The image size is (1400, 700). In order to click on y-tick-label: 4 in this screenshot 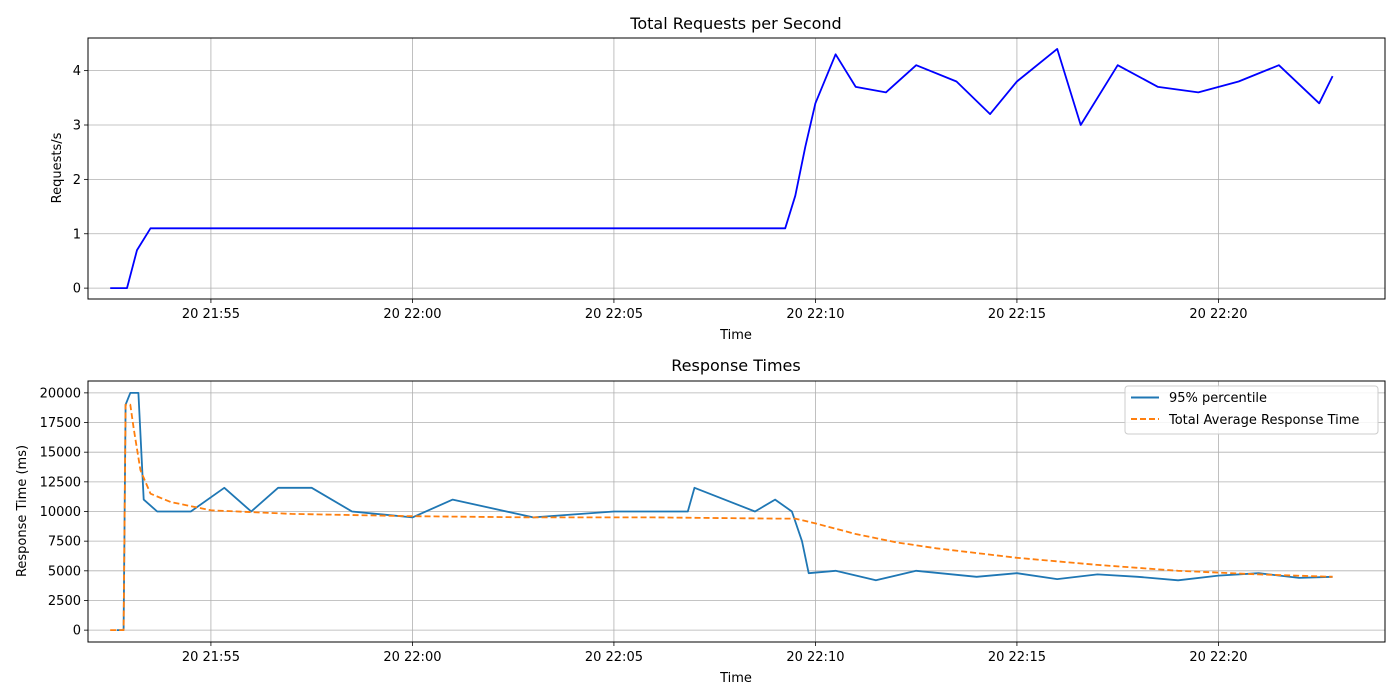, I will do `click(77, 71)`.